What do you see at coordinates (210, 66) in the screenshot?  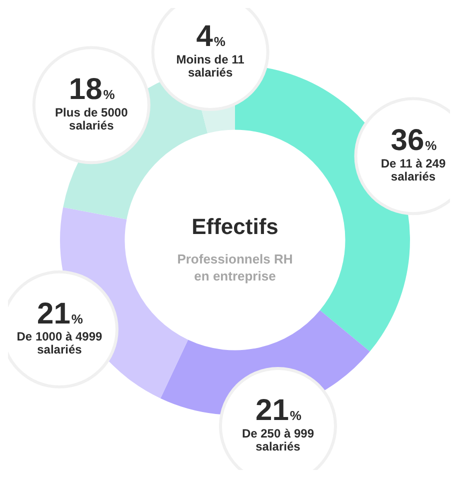 I see `slice-label: Moins de 11 salariés` at bounding box center [210, 66].